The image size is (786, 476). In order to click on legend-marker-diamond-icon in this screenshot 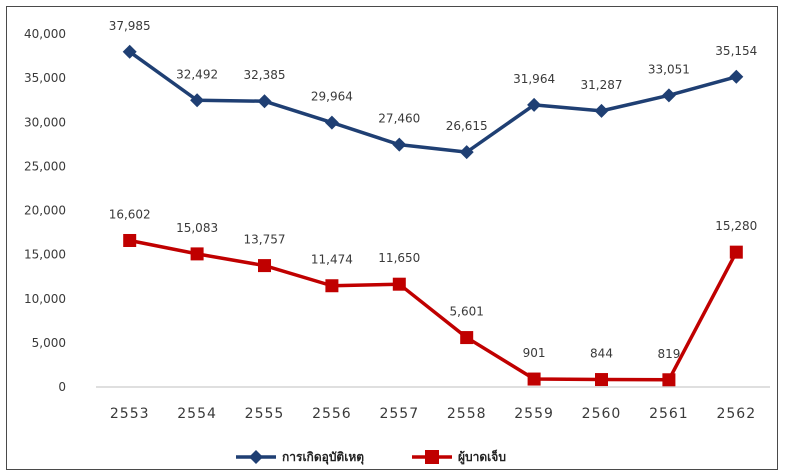, I will do `click(256, 457)`.